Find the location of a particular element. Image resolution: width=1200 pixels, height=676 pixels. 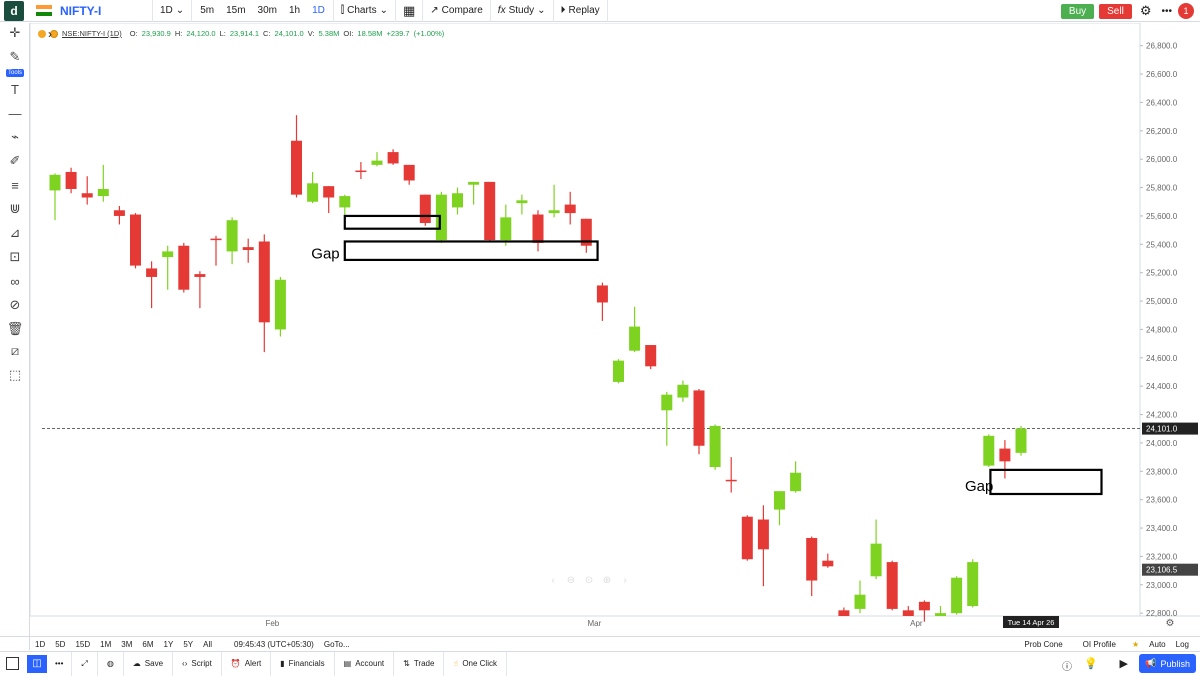

single-layout-icon is located at coordinates (12, 663).